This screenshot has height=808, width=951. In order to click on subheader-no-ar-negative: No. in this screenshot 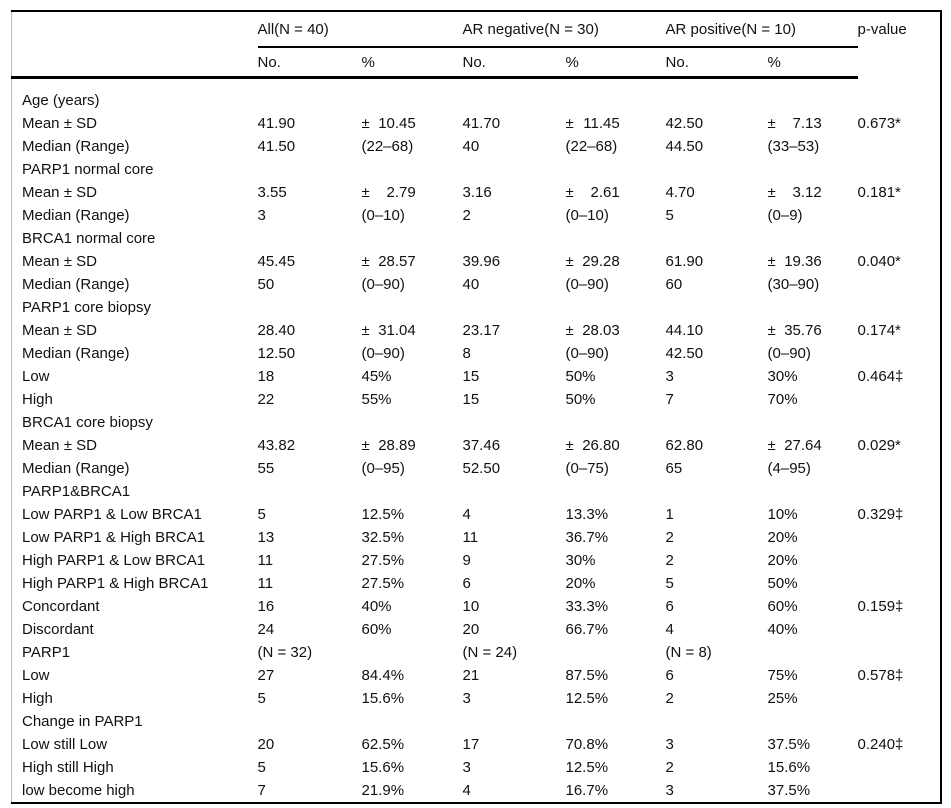, I will do `click(514, 63)`.